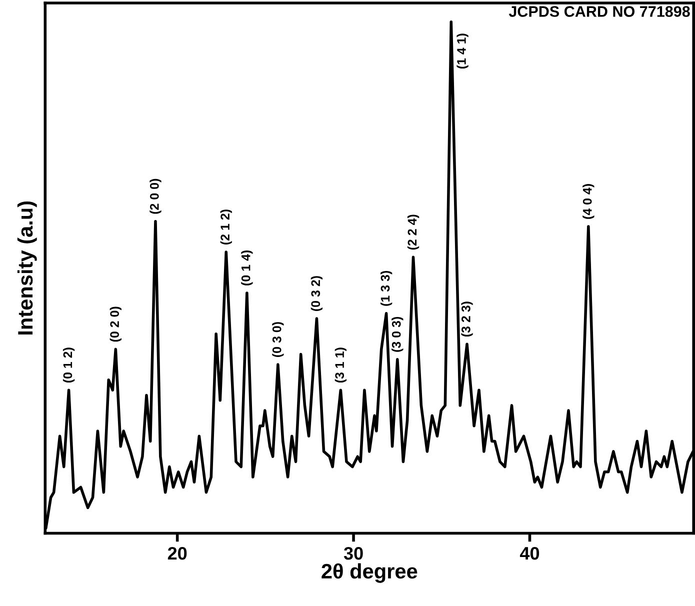  I want to click on annotation: (0 1 2), so click(68, 365).